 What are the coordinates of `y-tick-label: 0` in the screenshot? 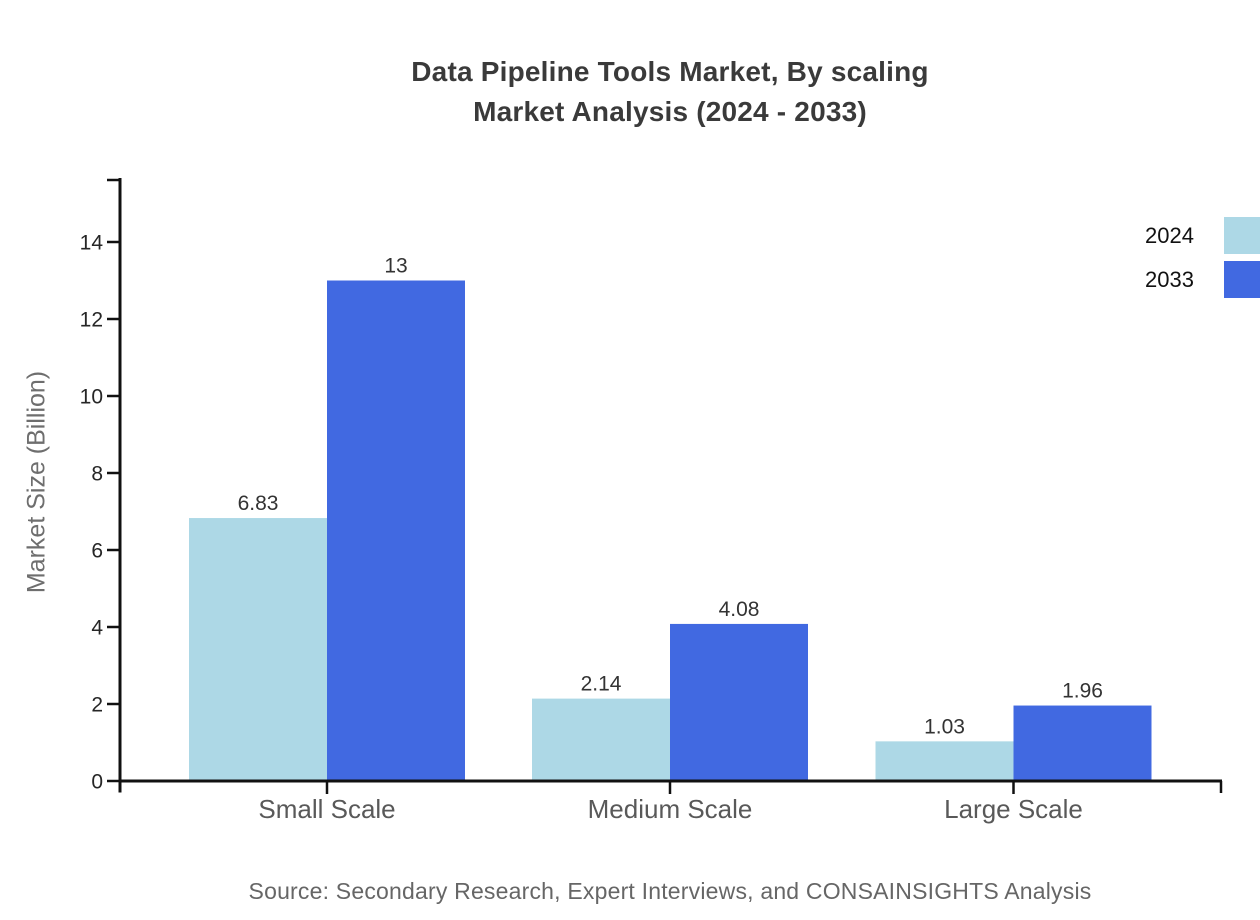 It's located at (97, 782).